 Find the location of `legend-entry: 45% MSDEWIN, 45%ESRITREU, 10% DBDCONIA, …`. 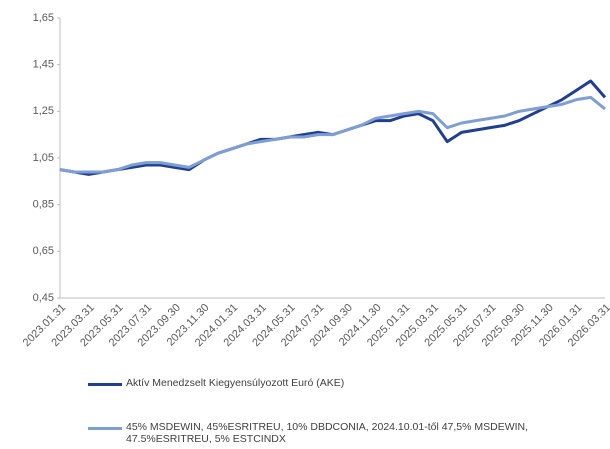

legend-entry: 45% MSDEWIN, 45%ESRITREU, 10% DBDCONIA, … is located at coordinates (338, 433).